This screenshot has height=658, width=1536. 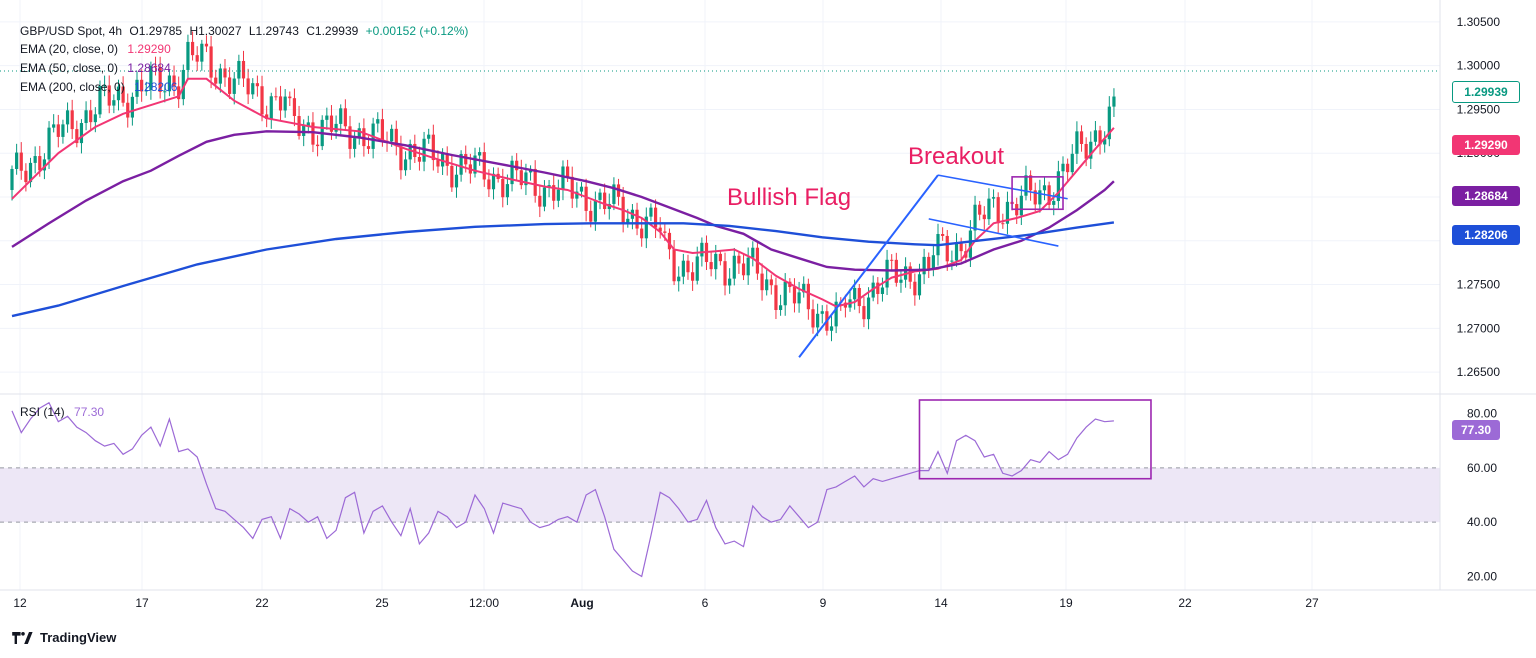 I want to click on highlight-boxes, so click(x=1035, y=328).